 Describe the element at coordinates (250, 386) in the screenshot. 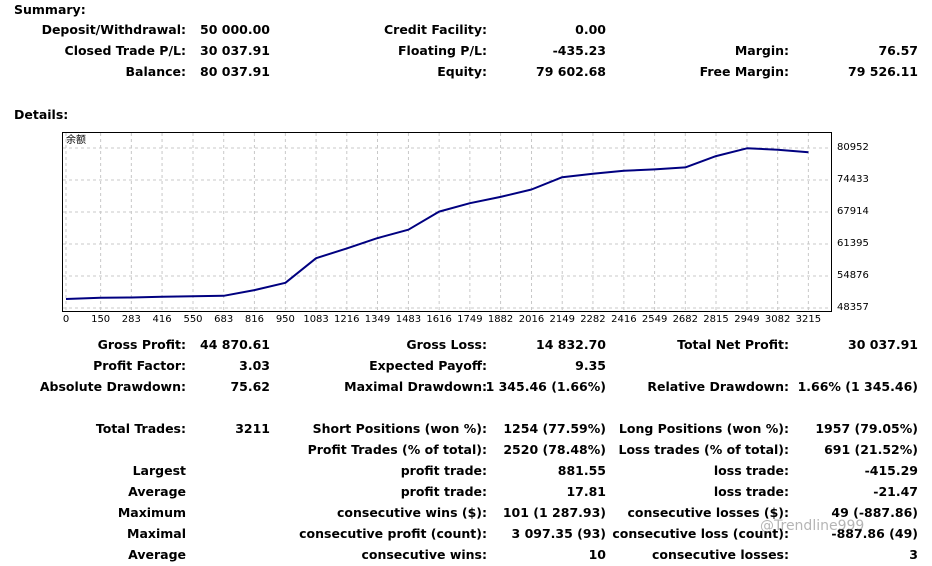

I see `stat-value: 75.62` at that location.